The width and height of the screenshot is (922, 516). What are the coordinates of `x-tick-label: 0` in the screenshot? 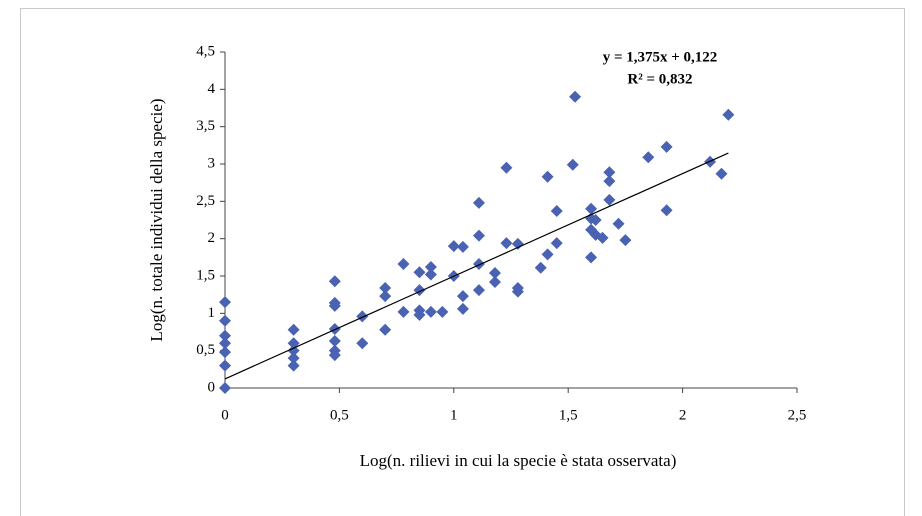 It's located at (225, 415).